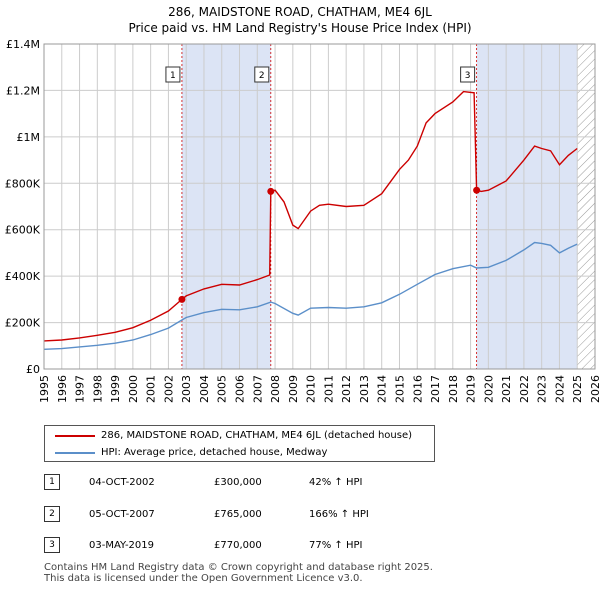 The width and height of the screenshot is (600, 590). What do you see at coordinates (222, 389) in the screenshot?
I see `x-tick-label: 2005` at bounding box center [222, 389].